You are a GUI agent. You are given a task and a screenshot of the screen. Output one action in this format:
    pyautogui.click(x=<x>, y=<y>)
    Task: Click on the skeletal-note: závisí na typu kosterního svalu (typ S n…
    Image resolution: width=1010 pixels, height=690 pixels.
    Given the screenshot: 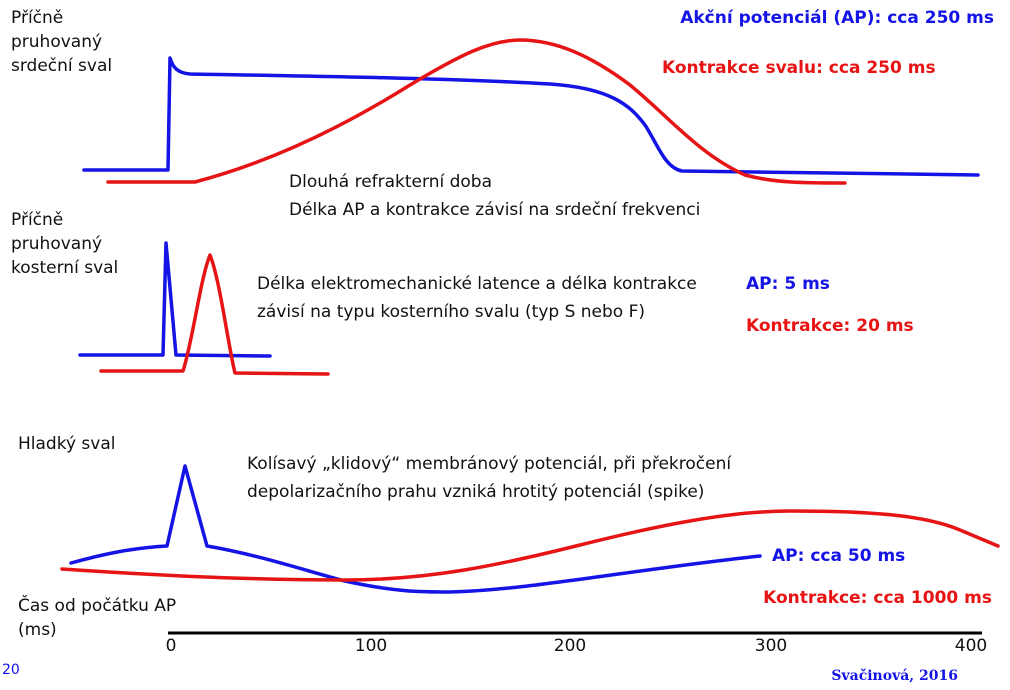 What is the action you would take?
    pyautogui.click(x=451, y=312)
    